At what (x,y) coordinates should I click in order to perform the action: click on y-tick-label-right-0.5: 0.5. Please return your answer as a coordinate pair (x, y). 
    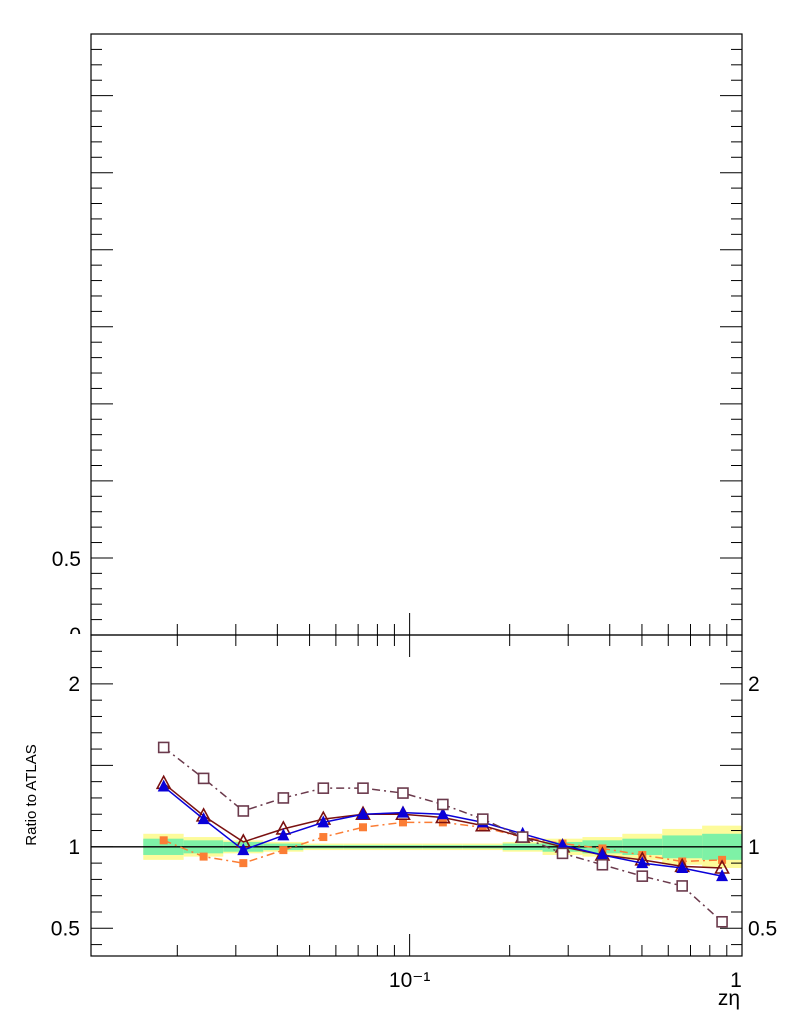
    Looking at the image, I should click on (762, 928).